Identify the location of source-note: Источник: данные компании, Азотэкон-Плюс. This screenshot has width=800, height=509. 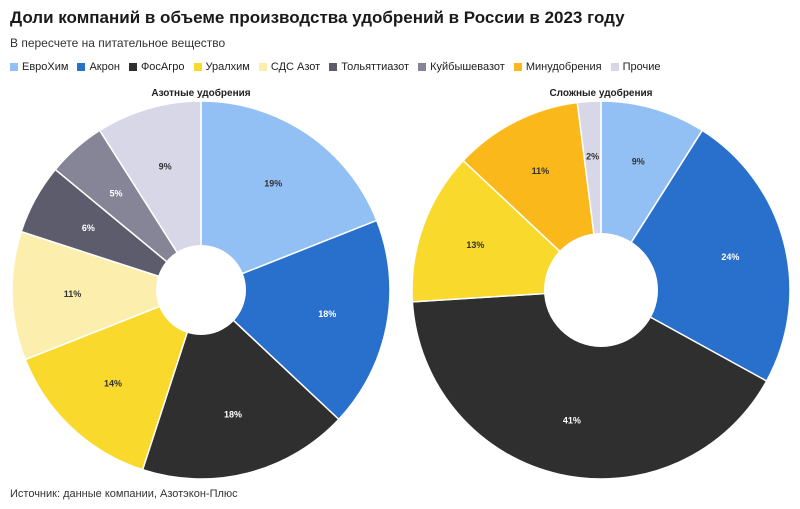
(124, 494).